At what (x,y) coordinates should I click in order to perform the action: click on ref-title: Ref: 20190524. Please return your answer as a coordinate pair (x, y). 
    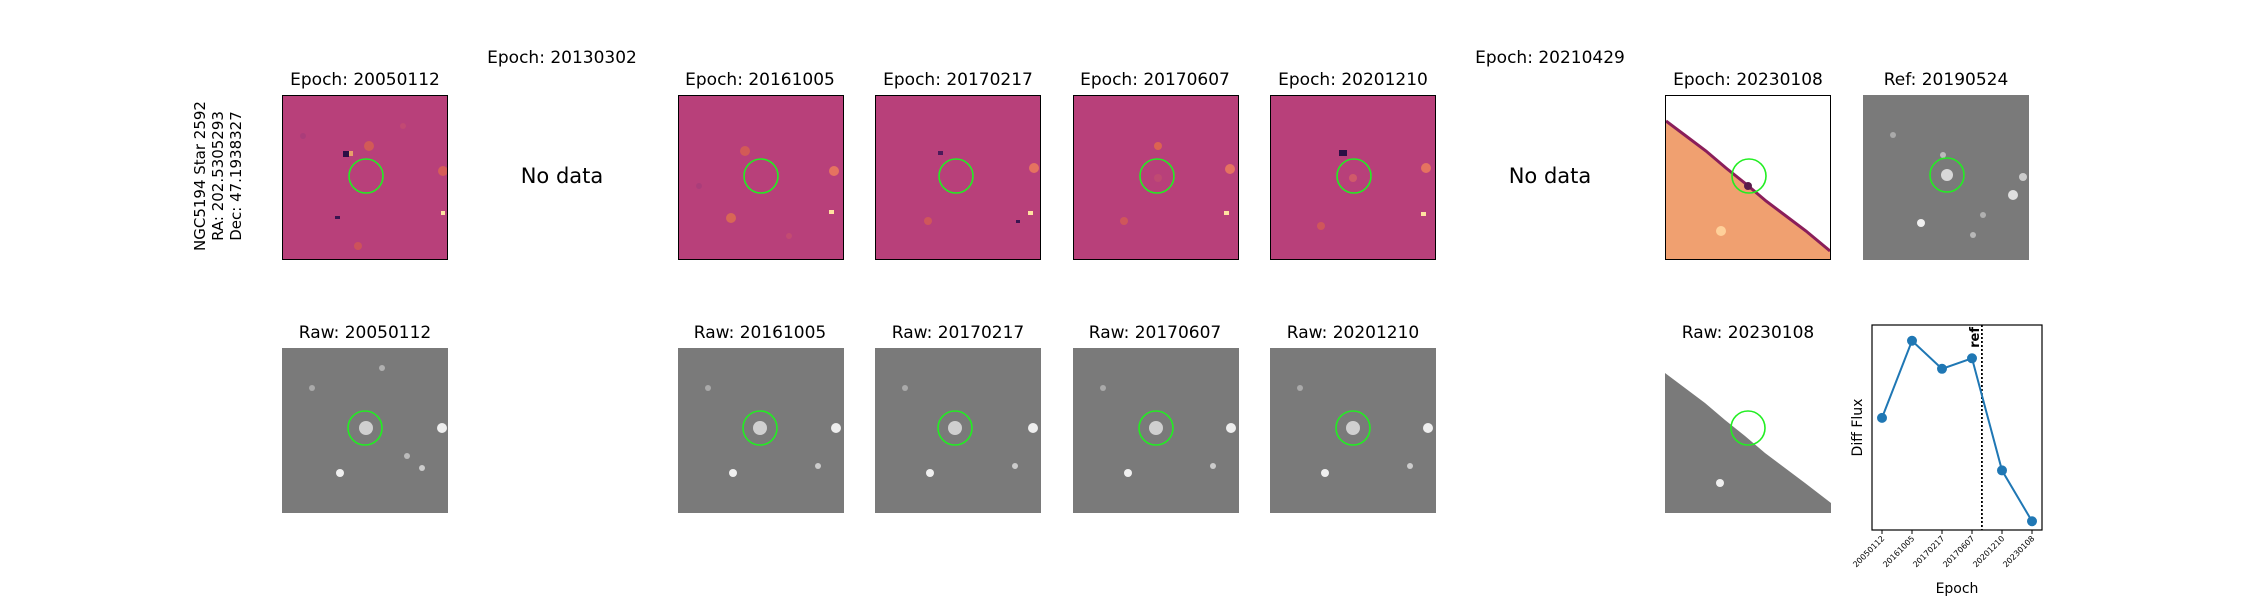
    Looking at the image, I should click on (1946, 80).